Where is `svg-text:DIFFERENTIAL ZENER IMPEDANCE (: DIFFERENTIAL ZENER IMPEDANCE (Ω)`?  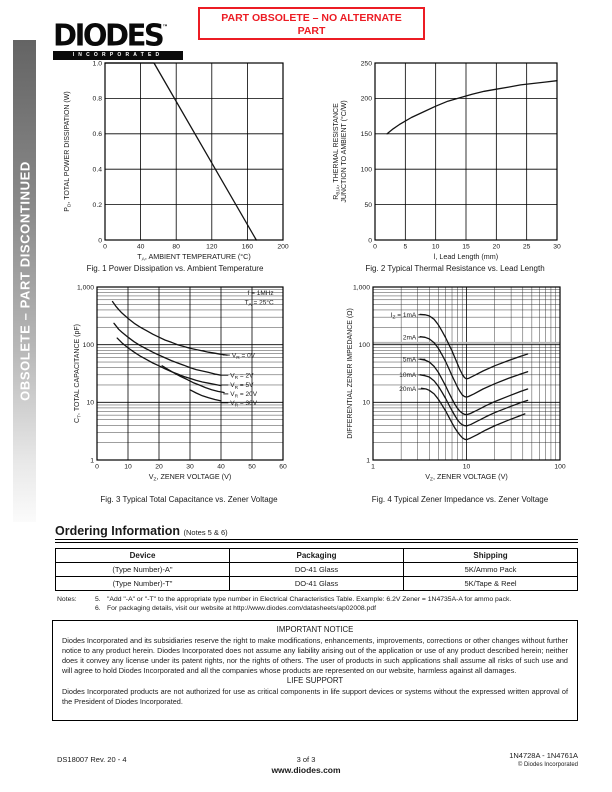 svg-text:DIFFERENTIAL ZENER IMPEDANCE (: DIFFERENTIAL ZENER IMPEDANCE (Ω) is located at coordinates (350, 373).